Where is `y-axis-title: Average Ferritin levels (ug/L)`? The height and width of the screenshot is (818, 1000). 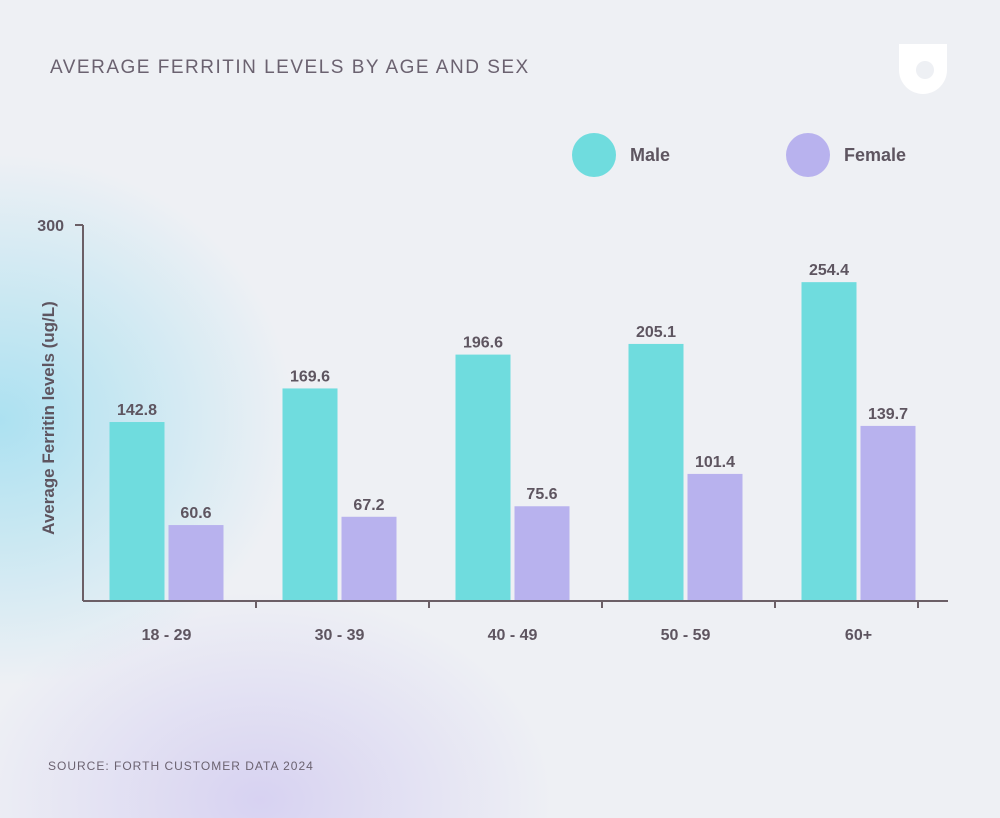 y-axis-title: Average Ferritin levels (ug/L) is located at coordinates (48, 418).